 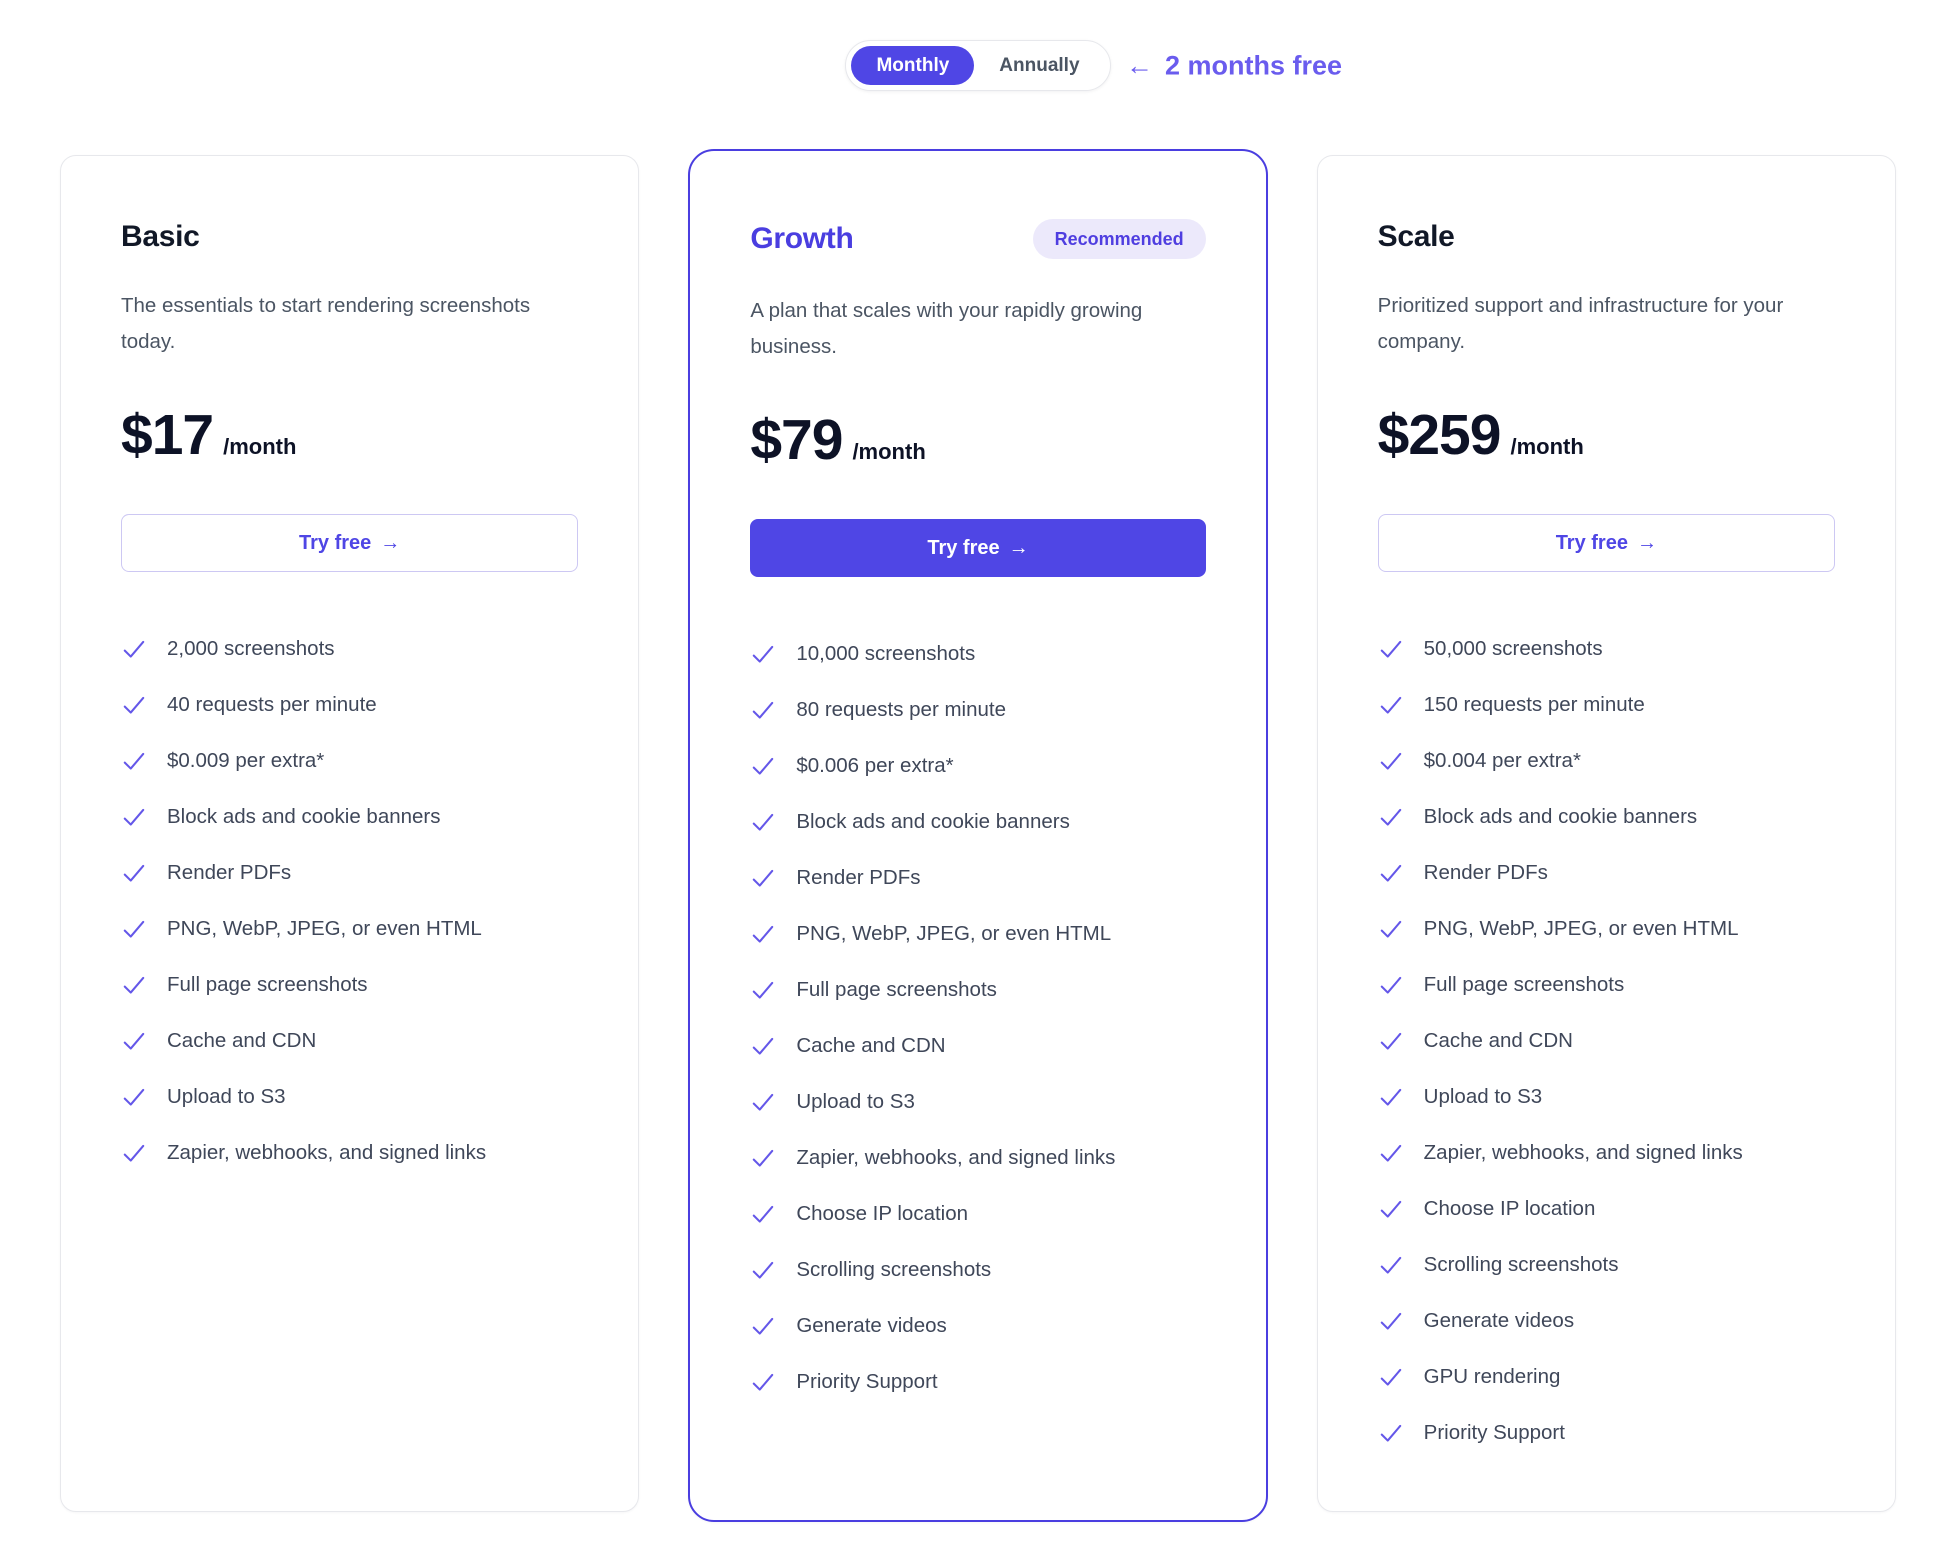 I want to click on feature-row: 50,000 screenshots, so click(x=1606, y=649).